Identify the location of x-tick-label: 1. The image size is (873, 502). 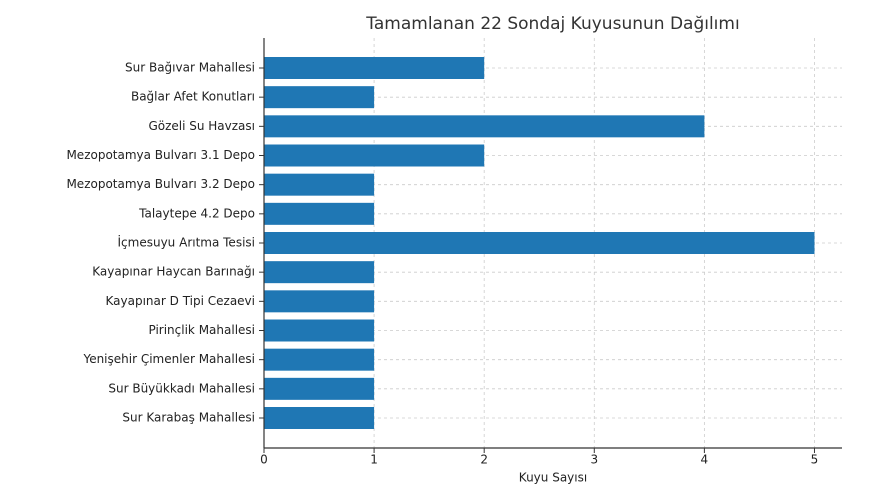
(374, 460).